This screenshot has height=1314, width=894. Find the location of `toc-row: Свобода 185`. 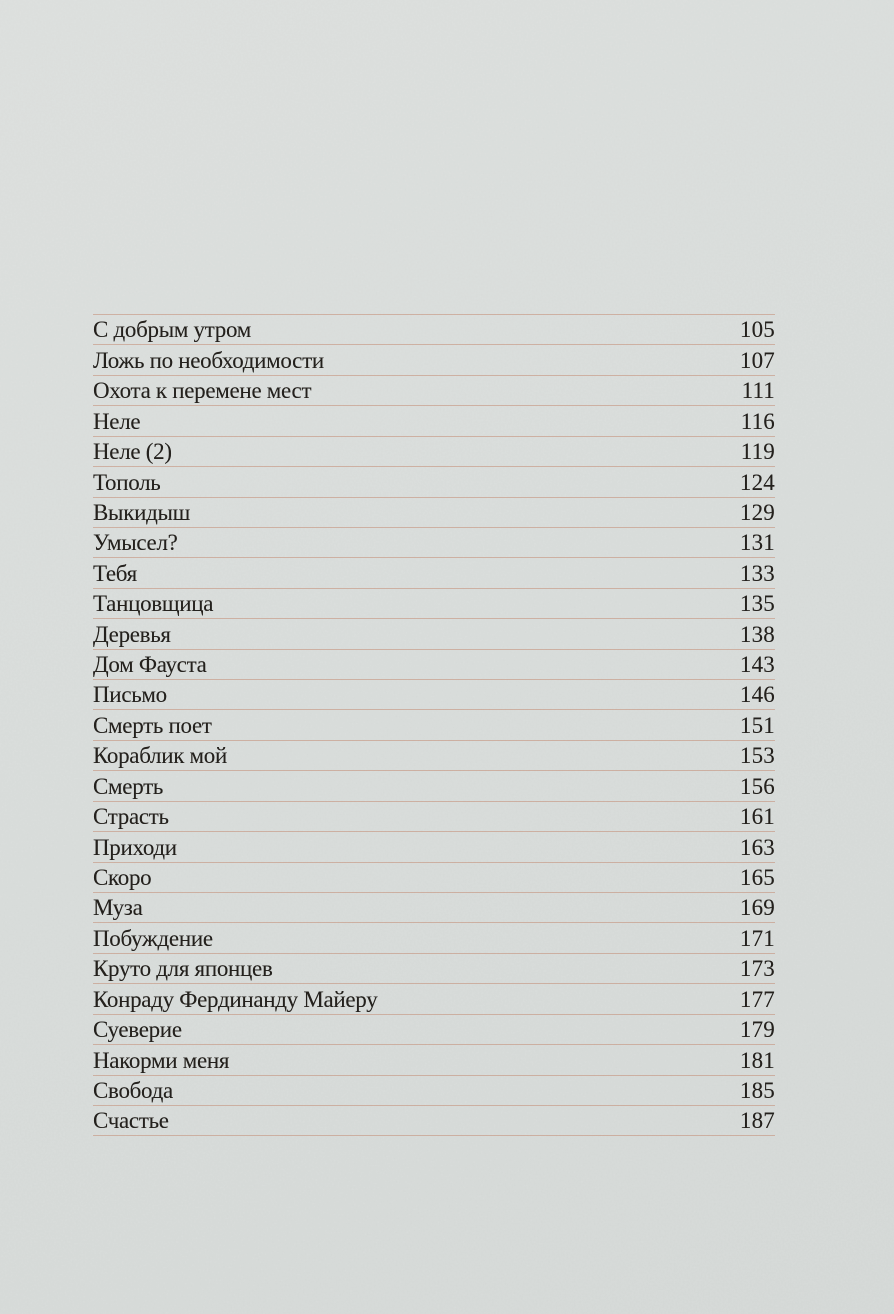

toc-row: Свобода 185 is located at coordinates (434, 1091).